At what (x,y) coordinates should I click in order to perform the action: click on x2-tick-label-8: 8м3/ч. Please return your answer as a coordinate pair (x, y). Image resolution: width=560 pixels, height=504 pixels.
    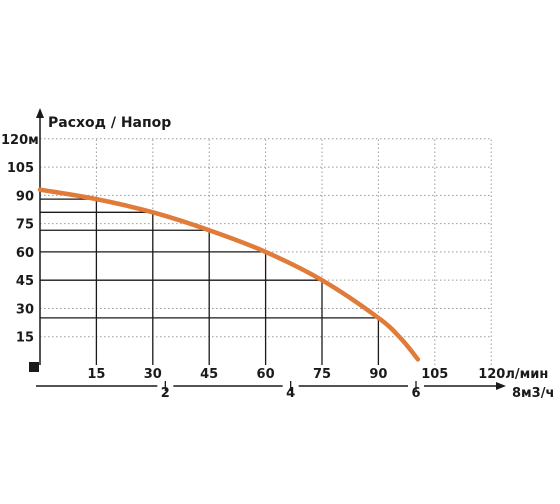
    Looking at the image, I should click on (533, 393).